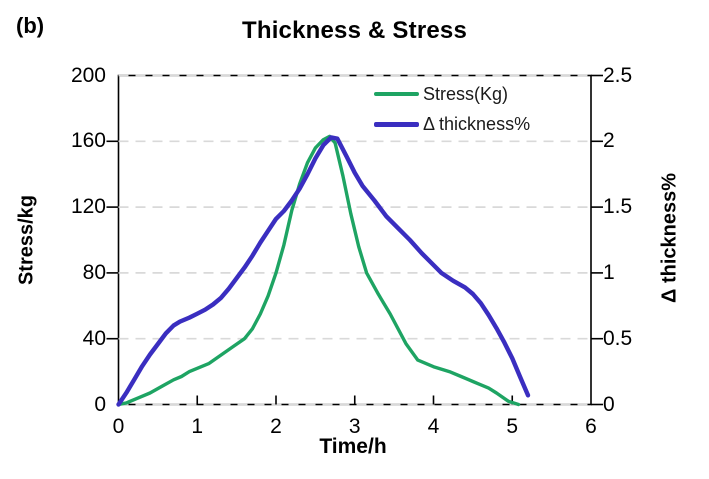  What do you see at coordinates (396, 94) in the screenshot?
I see `stress-line-swatch` at bounding box center [396, 94].